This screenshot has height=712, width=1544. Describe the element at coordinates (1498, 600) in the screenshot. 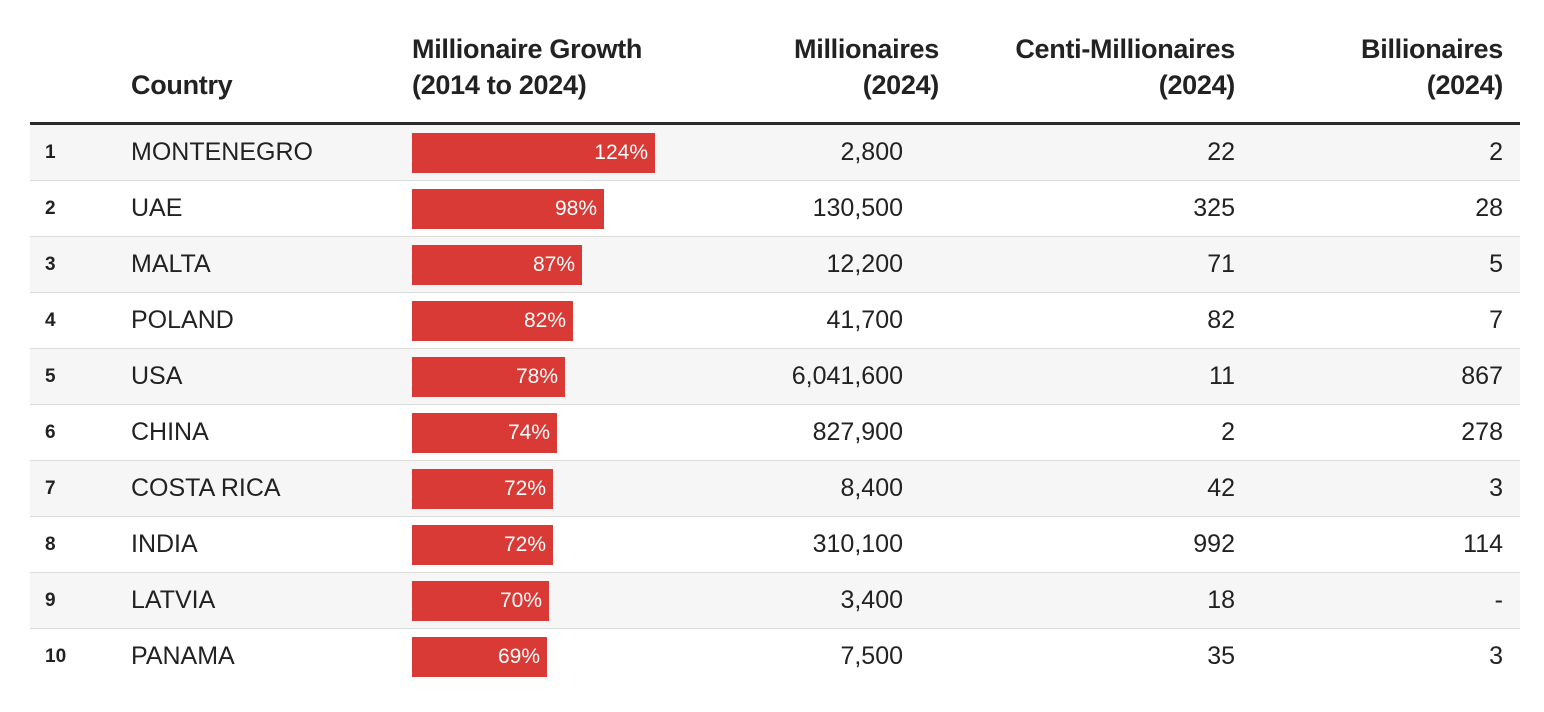

I see `billionaires-cell: -` at that location.